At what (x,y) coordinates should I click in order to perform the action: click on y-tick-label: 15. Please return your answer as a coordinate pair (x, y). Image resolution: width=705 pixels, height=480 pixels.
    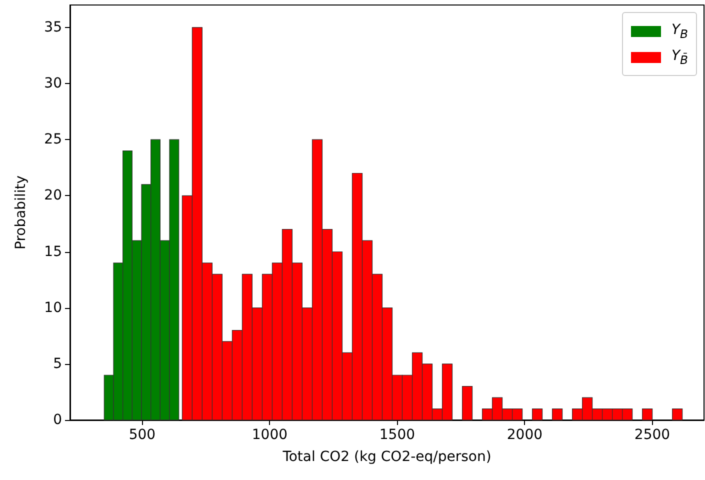
    Looking at the image, I should click on (53, 252).